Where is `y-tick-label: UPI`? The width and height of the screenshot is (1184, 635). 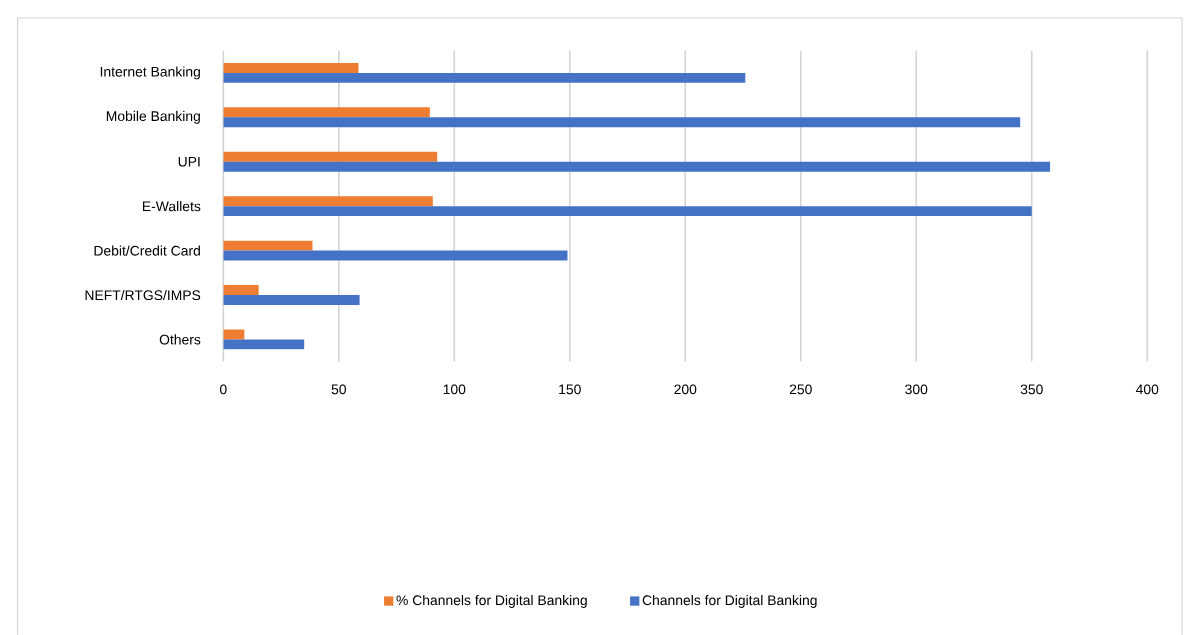
y-tick-label: UPI is located at coordinates (189, 161).